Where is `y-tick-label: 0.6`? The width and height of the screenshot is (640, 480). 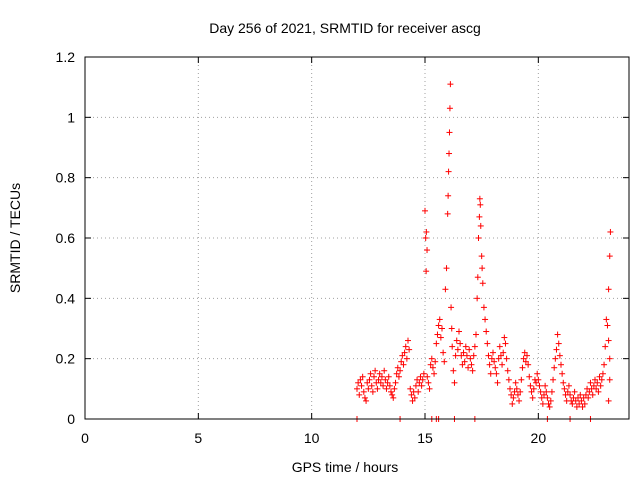
y-tick-label: 0.6 is located at coordinates (66, 238).